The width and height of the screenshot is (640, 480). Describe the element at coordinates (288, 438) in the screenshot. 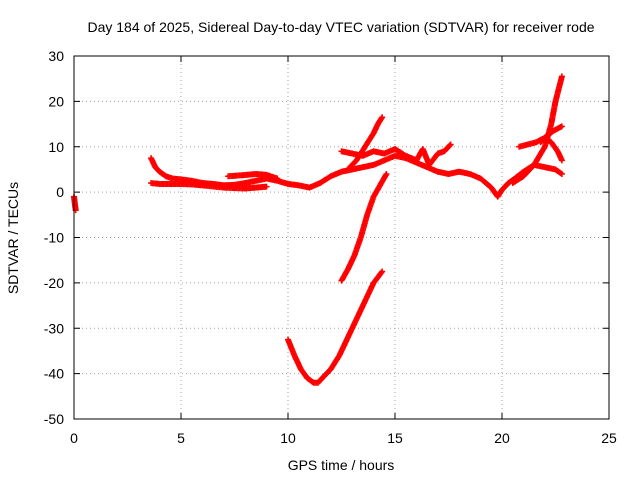

I see `x-tick-label: 10` at that location.